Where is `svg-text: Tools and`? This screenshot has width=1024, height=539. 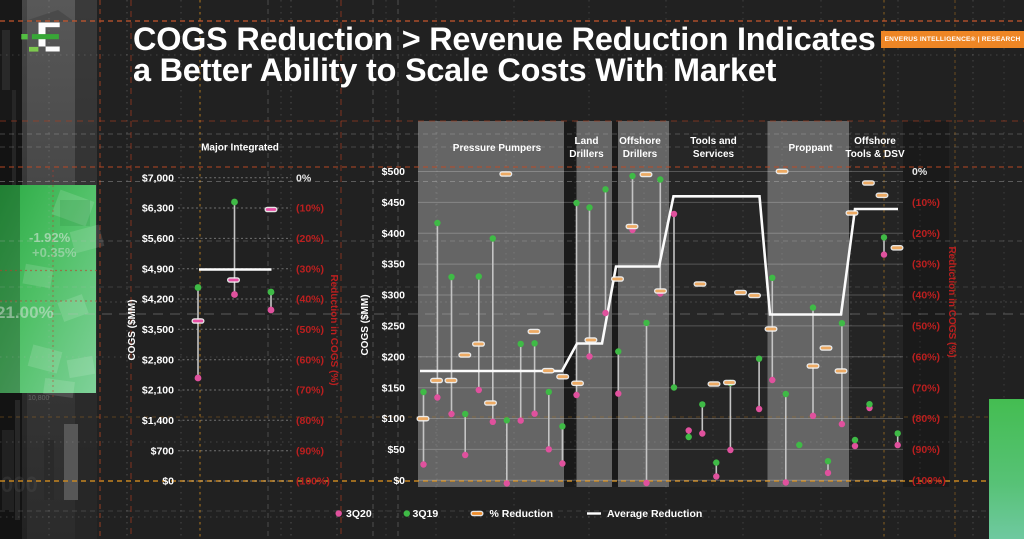
svg-text: Tools and is located at coordinates (713, 141).